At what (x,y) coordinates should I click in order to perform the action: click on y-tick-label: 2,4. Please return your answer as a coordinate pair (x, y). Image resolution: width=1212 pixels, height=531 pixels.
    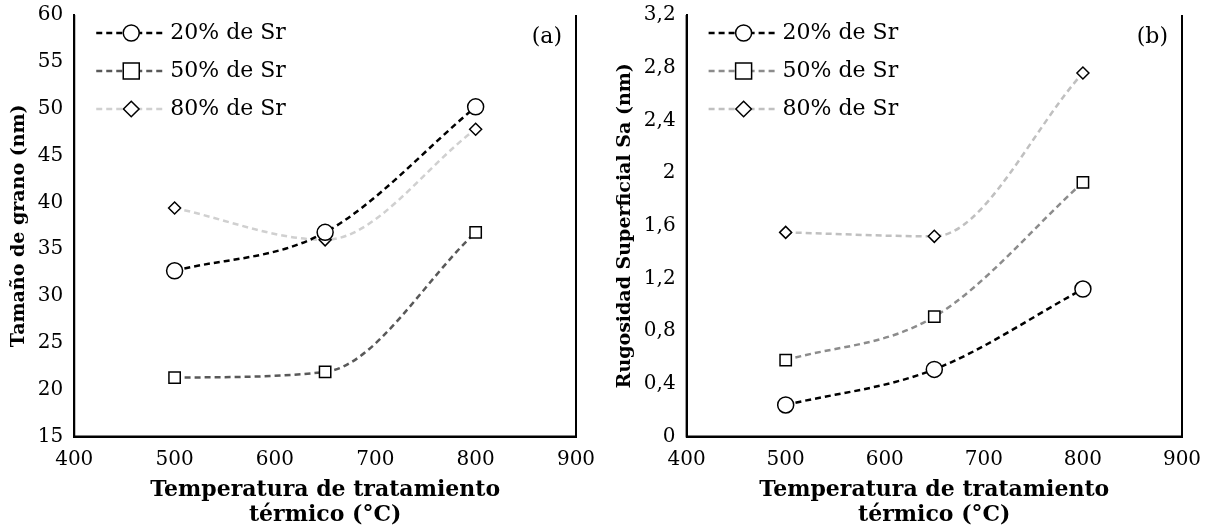
    Looking at the image, I should click on (659, 118).